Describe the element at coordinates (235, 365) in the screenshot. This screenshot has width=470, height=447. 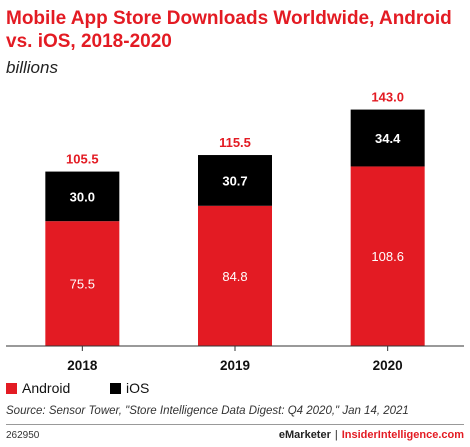
I see `x-tick-label-2019: 2019` at that location.